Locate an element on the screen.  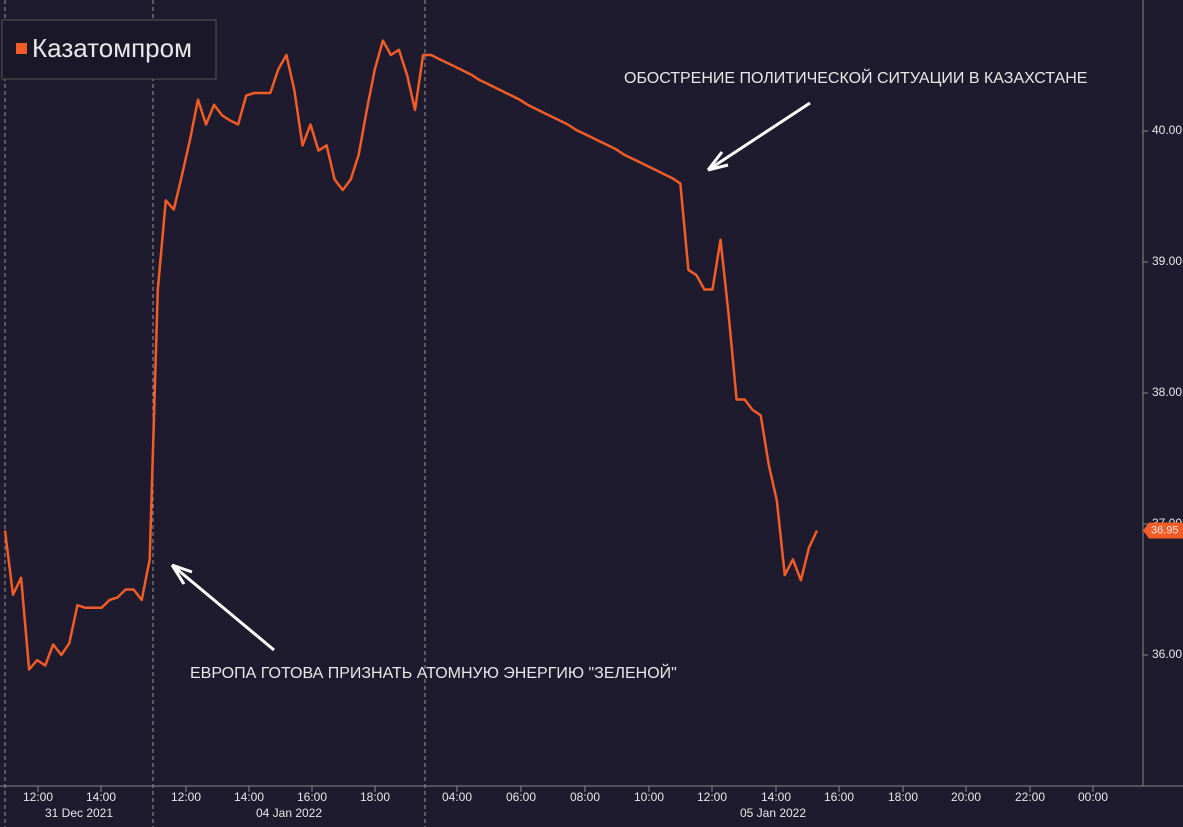
legend-box is located at coordinates (109, 49).